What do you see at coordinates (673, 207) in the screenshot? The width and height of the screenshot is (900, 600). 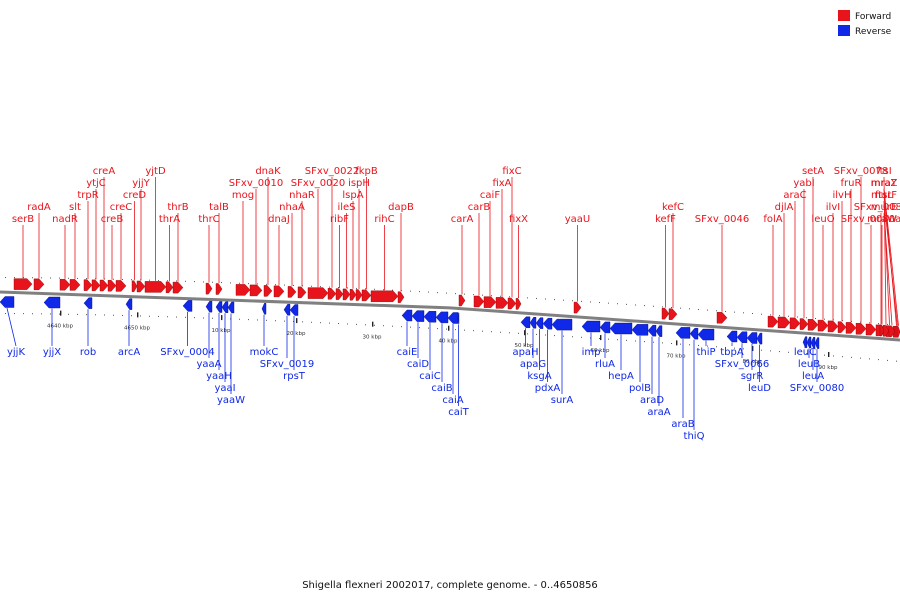 I see `gene-label-forward: kefC` at bounding box center [673, 207].